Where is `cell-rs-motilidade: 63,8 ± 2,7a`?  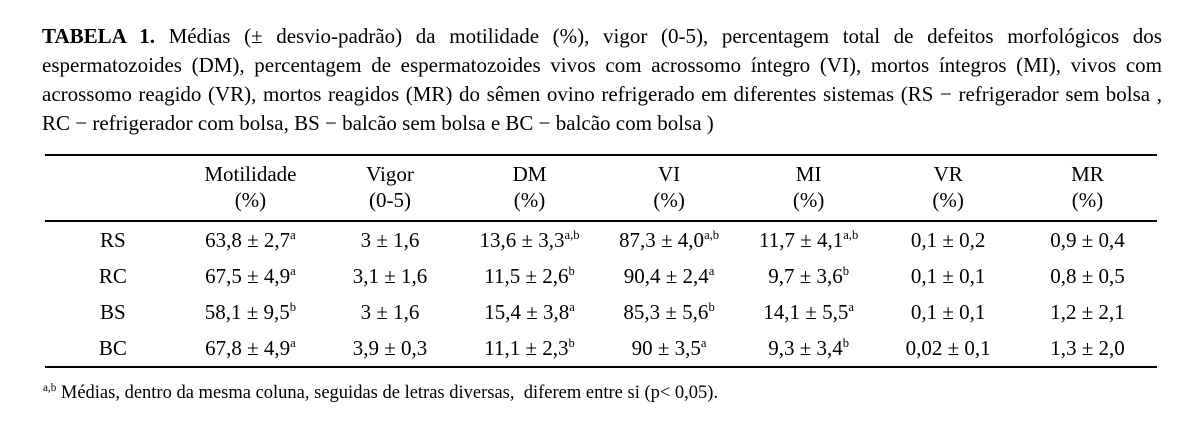 cell-rs-motilidade: 63,8 ± 2,7a is located at coordinates (251, 239).